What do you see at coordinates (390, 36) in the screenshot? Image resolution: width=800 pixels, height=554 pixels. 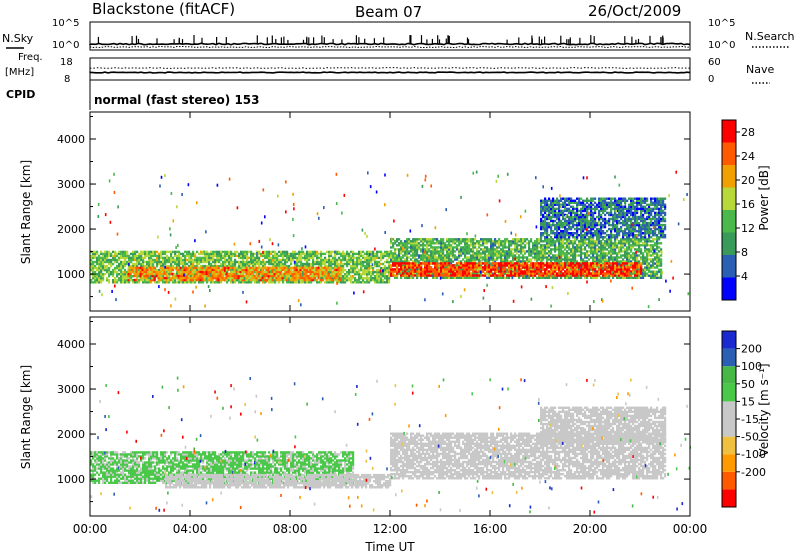 I see `nsky-panel-frame` at bounding box center [390, 36].